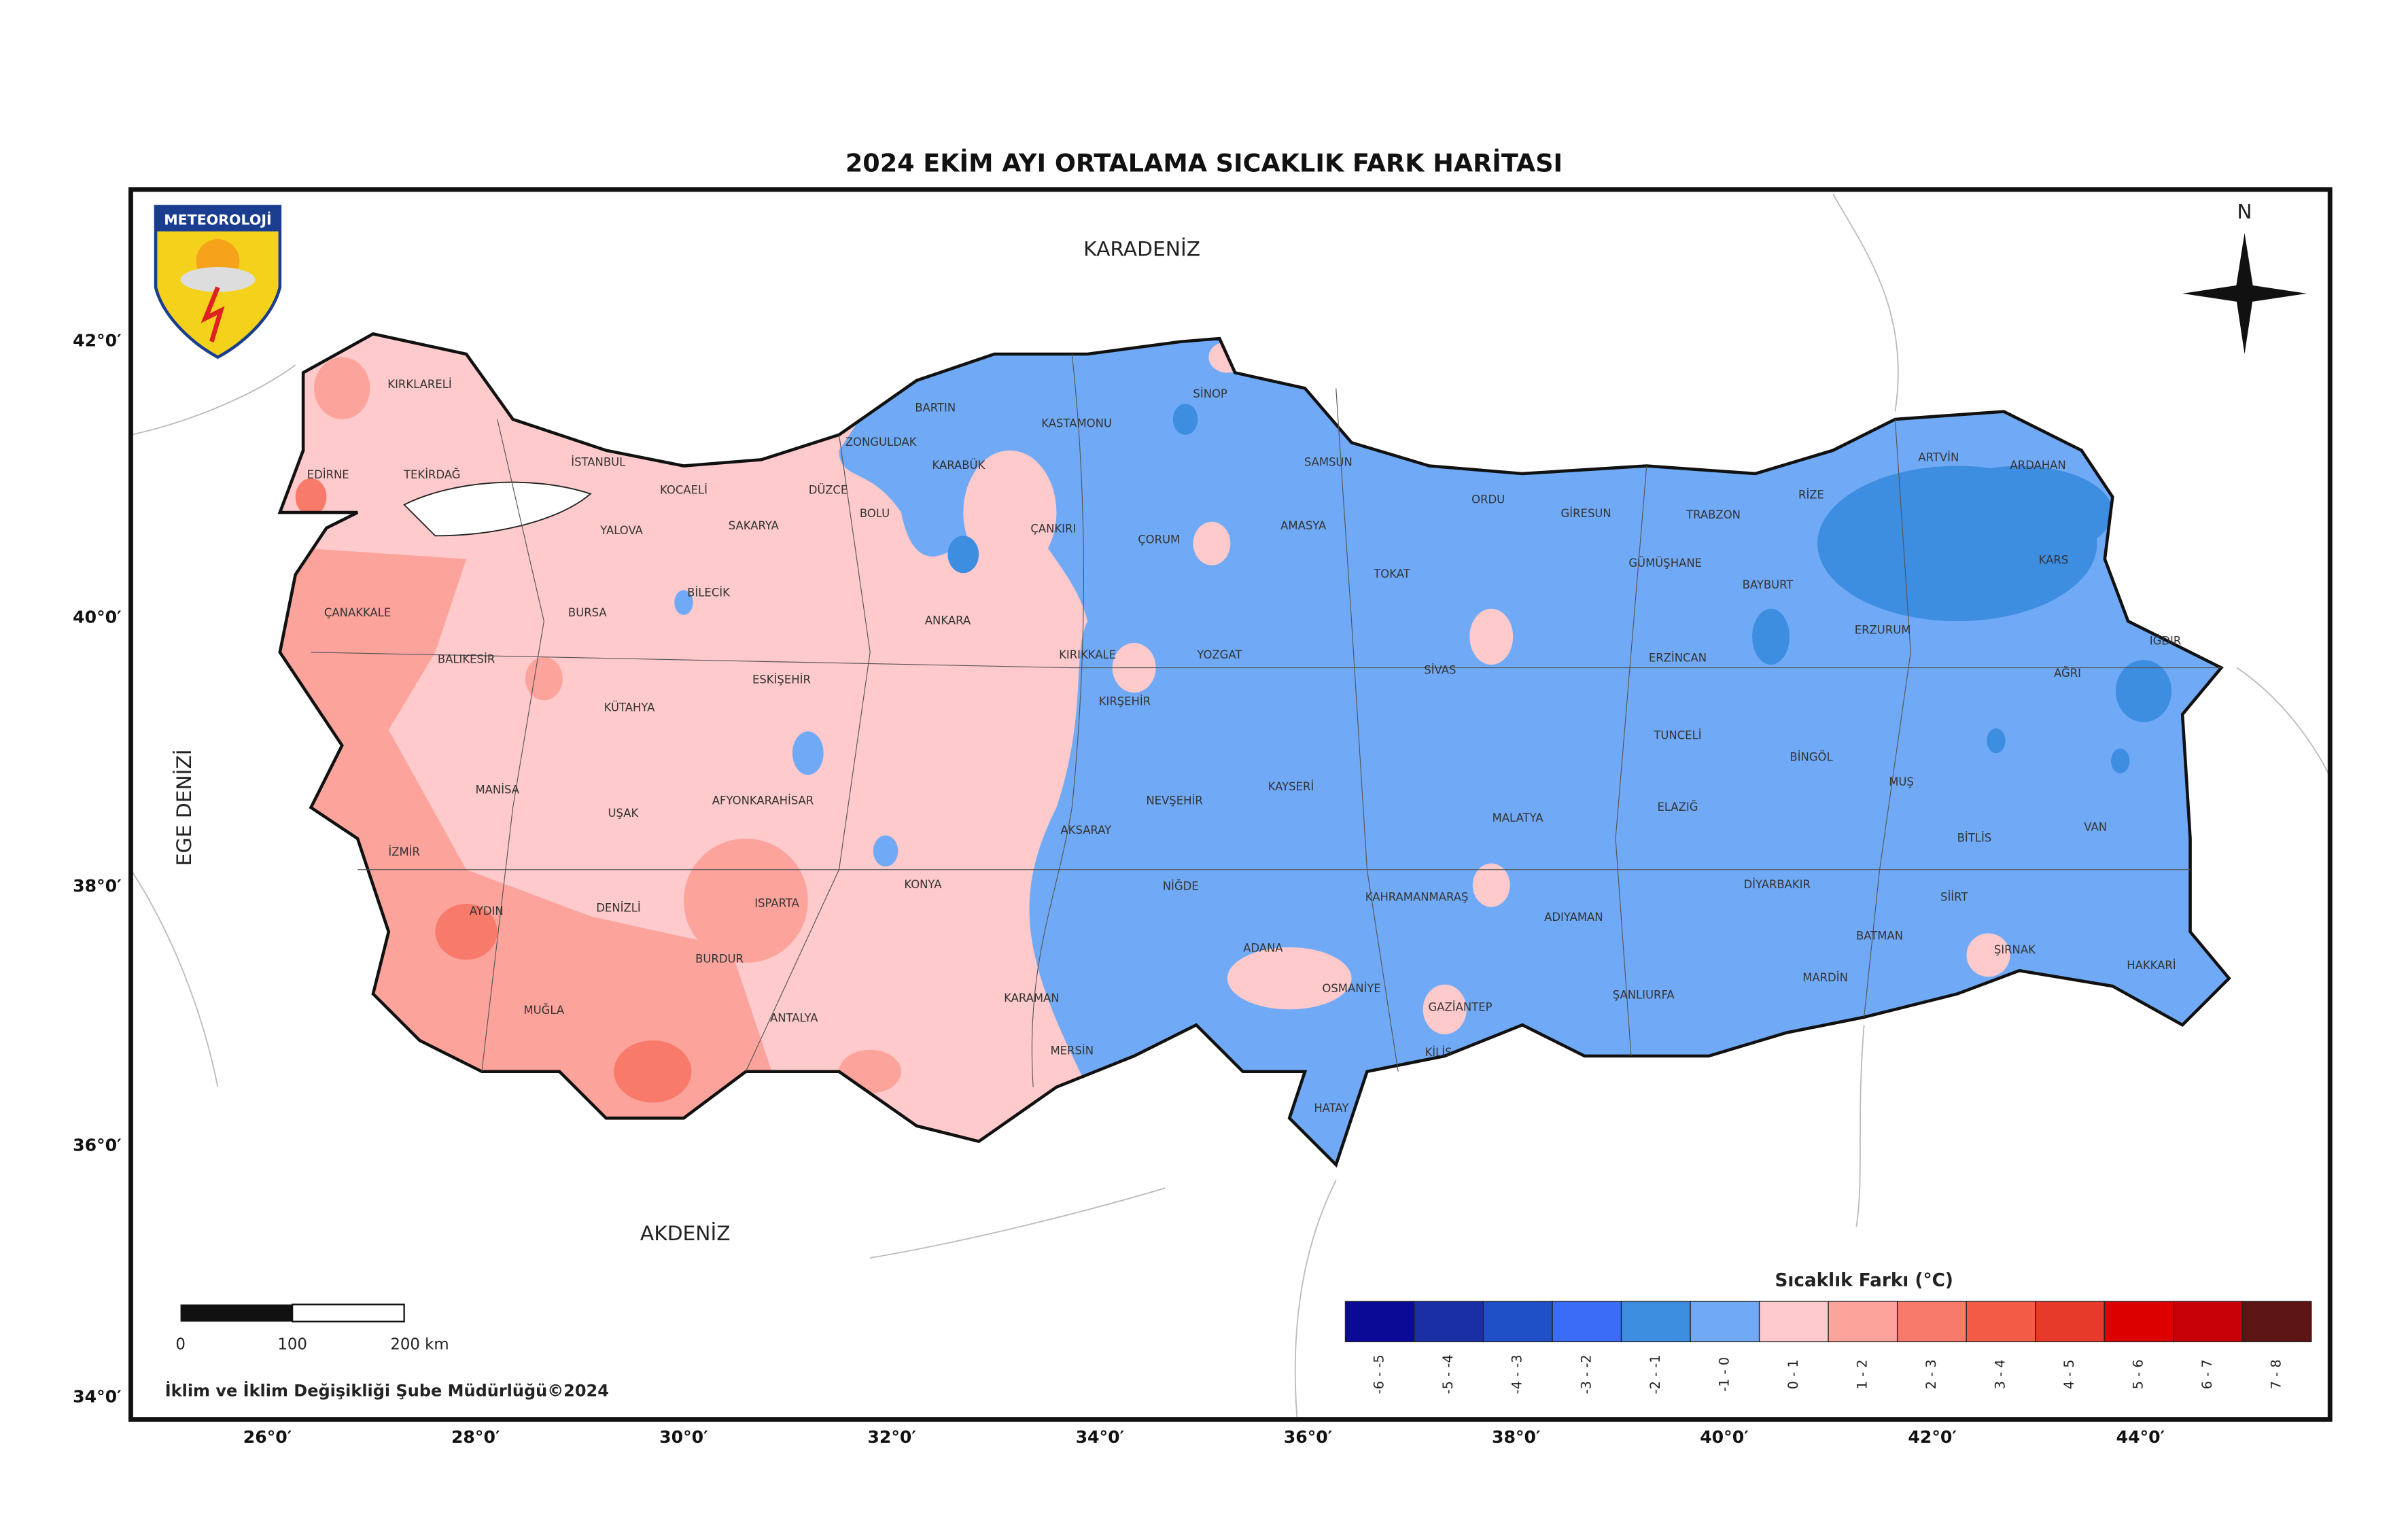  What do you see at coordinates (623, 813) in the screenshot?
I see `province-label: UŞAK` at bounding box center [623, 813].